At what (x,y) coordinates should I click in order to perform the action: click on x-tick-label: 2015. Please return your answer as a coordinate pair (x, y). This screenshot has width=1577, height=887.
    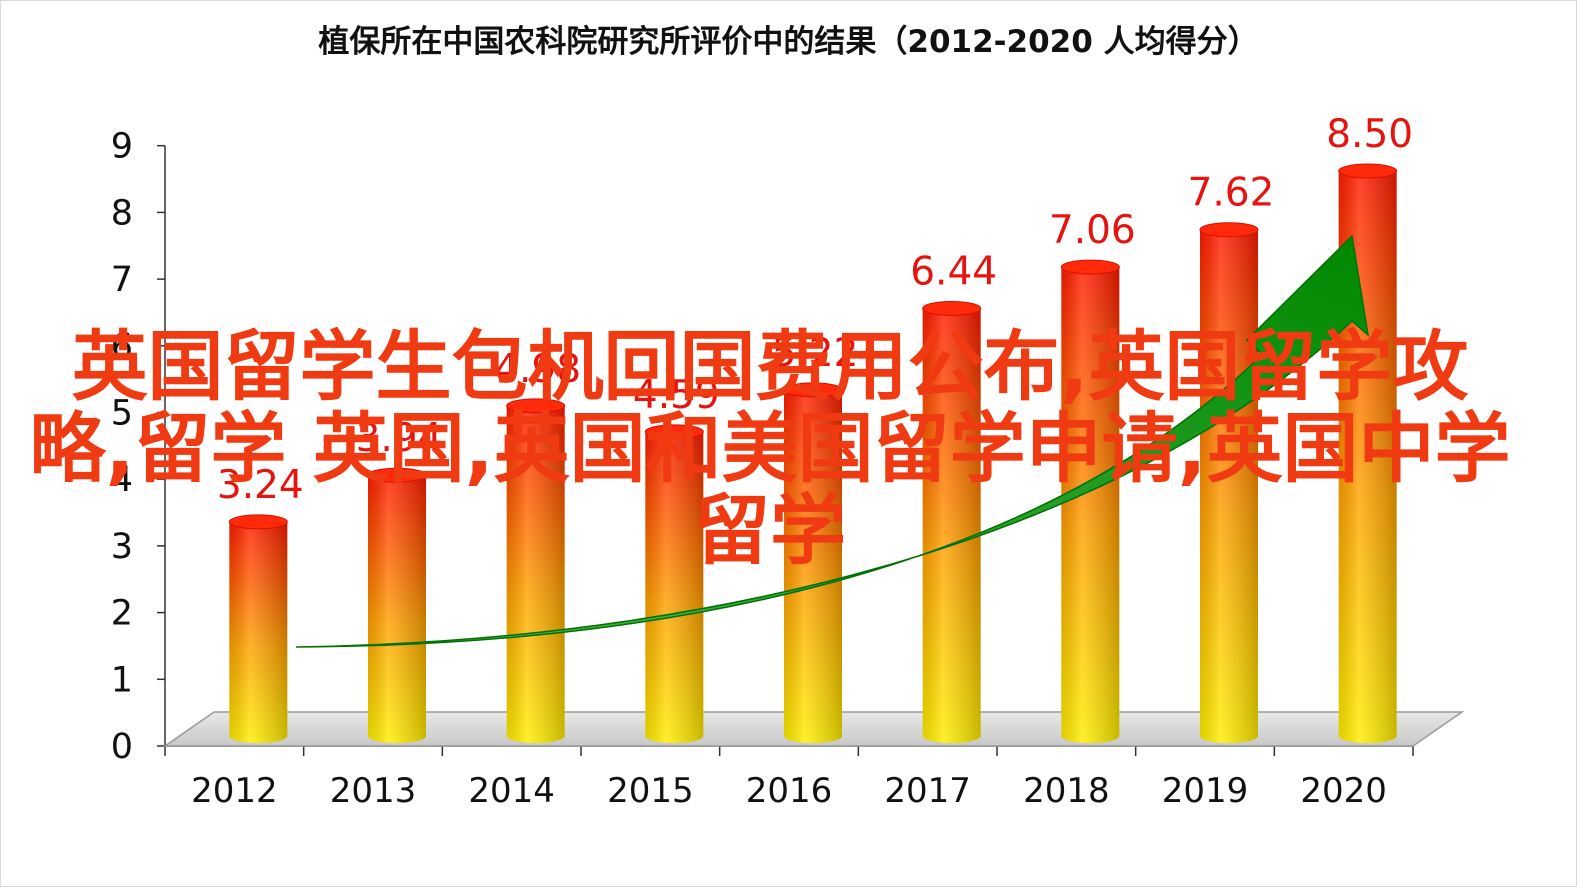
    Looking at the image, I should click on (650, 791).